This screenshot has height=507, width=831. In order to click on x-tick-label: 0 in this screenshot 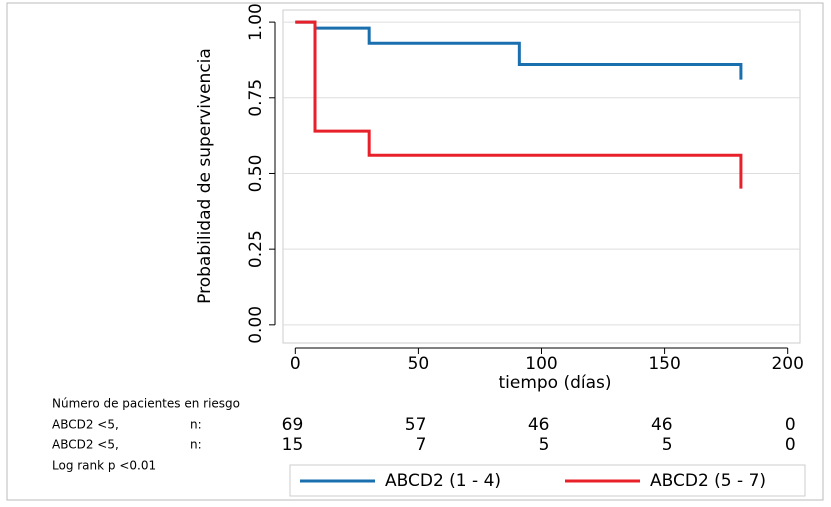, I will do `click(295, 364)`.